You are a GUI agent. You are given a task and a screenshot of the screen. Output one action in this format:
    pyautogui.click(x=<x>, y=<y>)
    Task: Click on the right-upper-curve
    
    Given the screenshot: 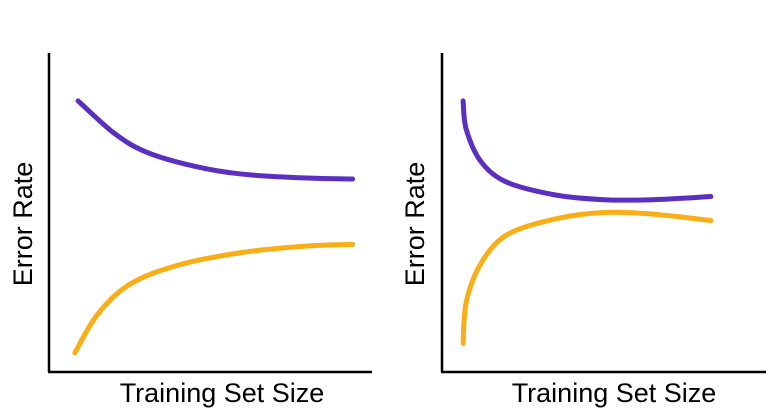 What is the action you would take?
    pyautogui.click(x=587, y=150)
    